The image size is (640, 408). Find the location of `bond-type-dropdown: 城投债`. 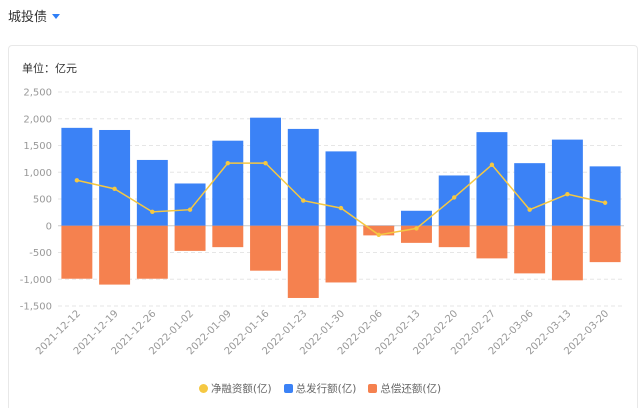

bond-type-dropdown: 城投债 is located at coordinates (34, 15).